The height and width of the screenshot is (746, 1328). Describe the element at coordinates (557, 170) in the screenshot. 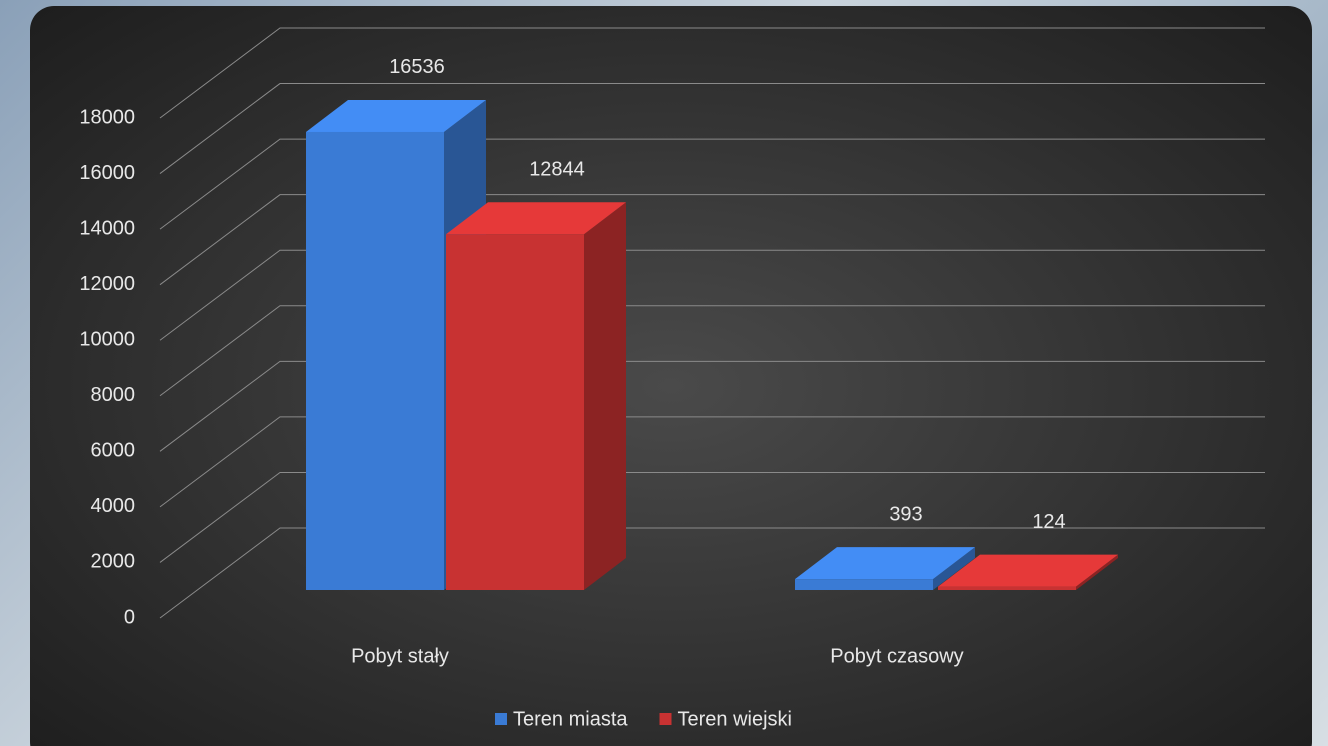

I see `value-label: 12844` at that location.